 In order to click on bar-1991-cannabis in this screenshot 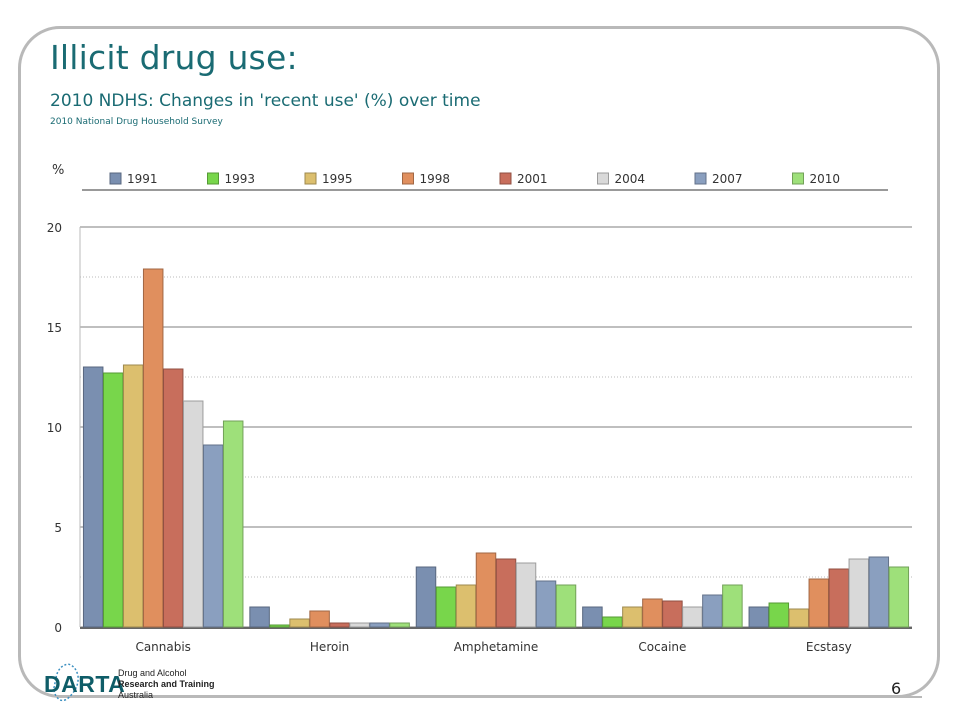, I will do `click(93, 497)`.